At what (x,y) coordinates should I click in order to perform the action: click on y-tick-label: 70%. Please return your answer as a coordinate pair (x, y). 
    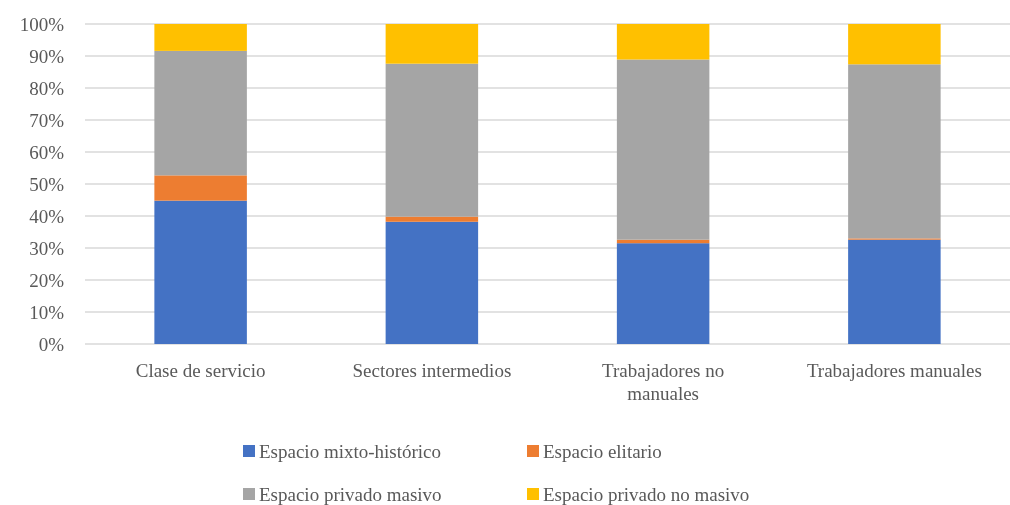
    Looking at the image, I should click on (47, 120).